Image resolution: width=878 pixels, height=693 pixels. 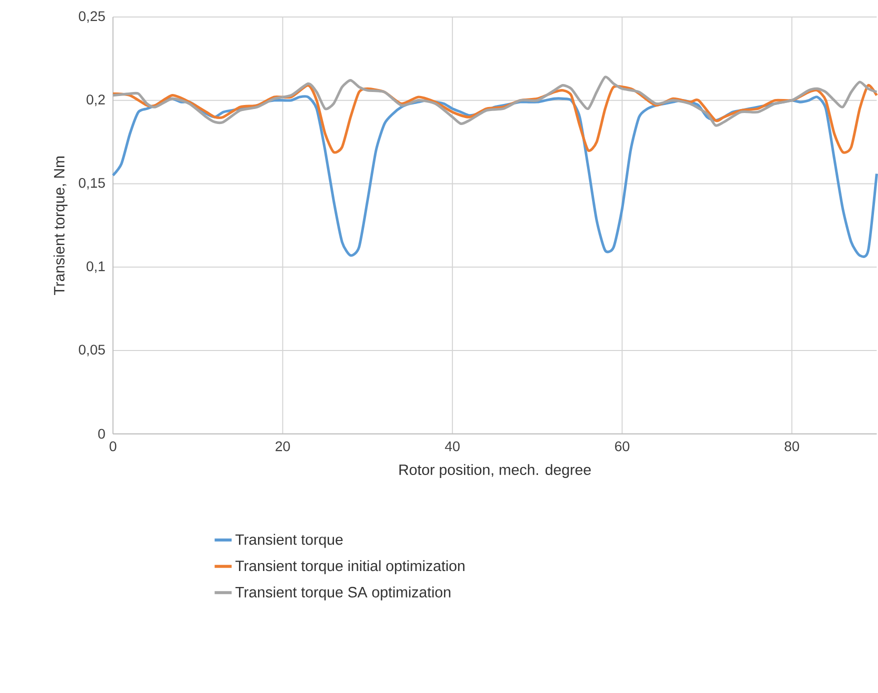 I want to click on y-tick-label: 0,25, so click(x=91, y=17).